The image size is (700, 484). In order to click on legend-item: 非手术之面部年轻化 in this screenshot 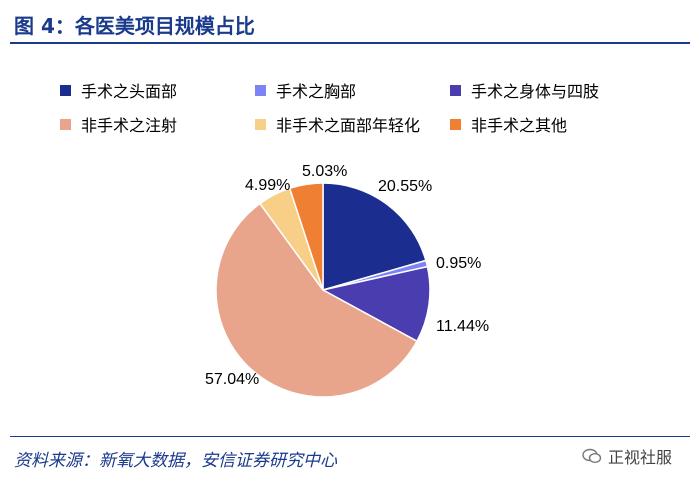, I will do `click(352, 124)`.